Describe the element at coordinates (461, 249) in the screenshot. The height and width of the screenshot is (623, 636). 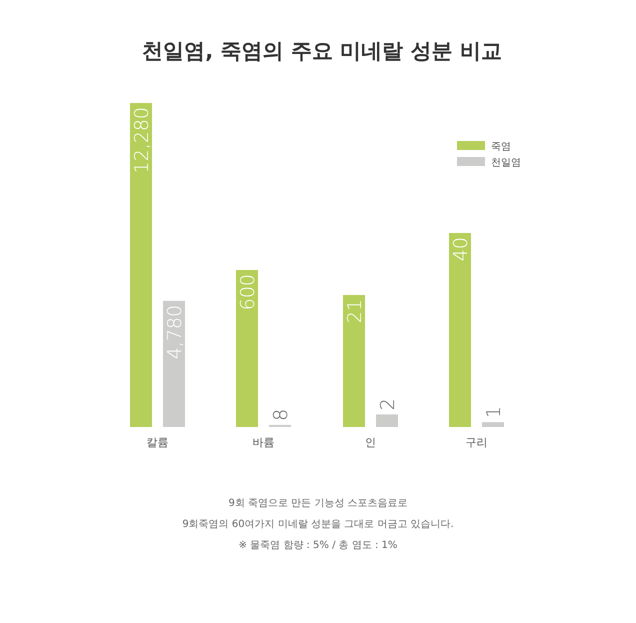
I see `data-label: 40` at that location.